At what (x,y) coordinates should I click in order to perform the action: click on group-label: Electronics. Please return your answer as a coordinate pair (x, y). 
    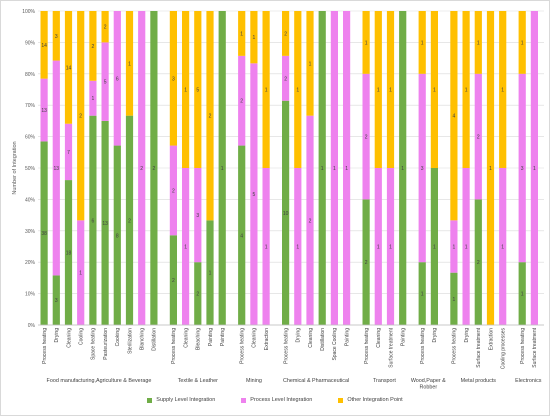
    Looking at the image, I should click on (528, 381).